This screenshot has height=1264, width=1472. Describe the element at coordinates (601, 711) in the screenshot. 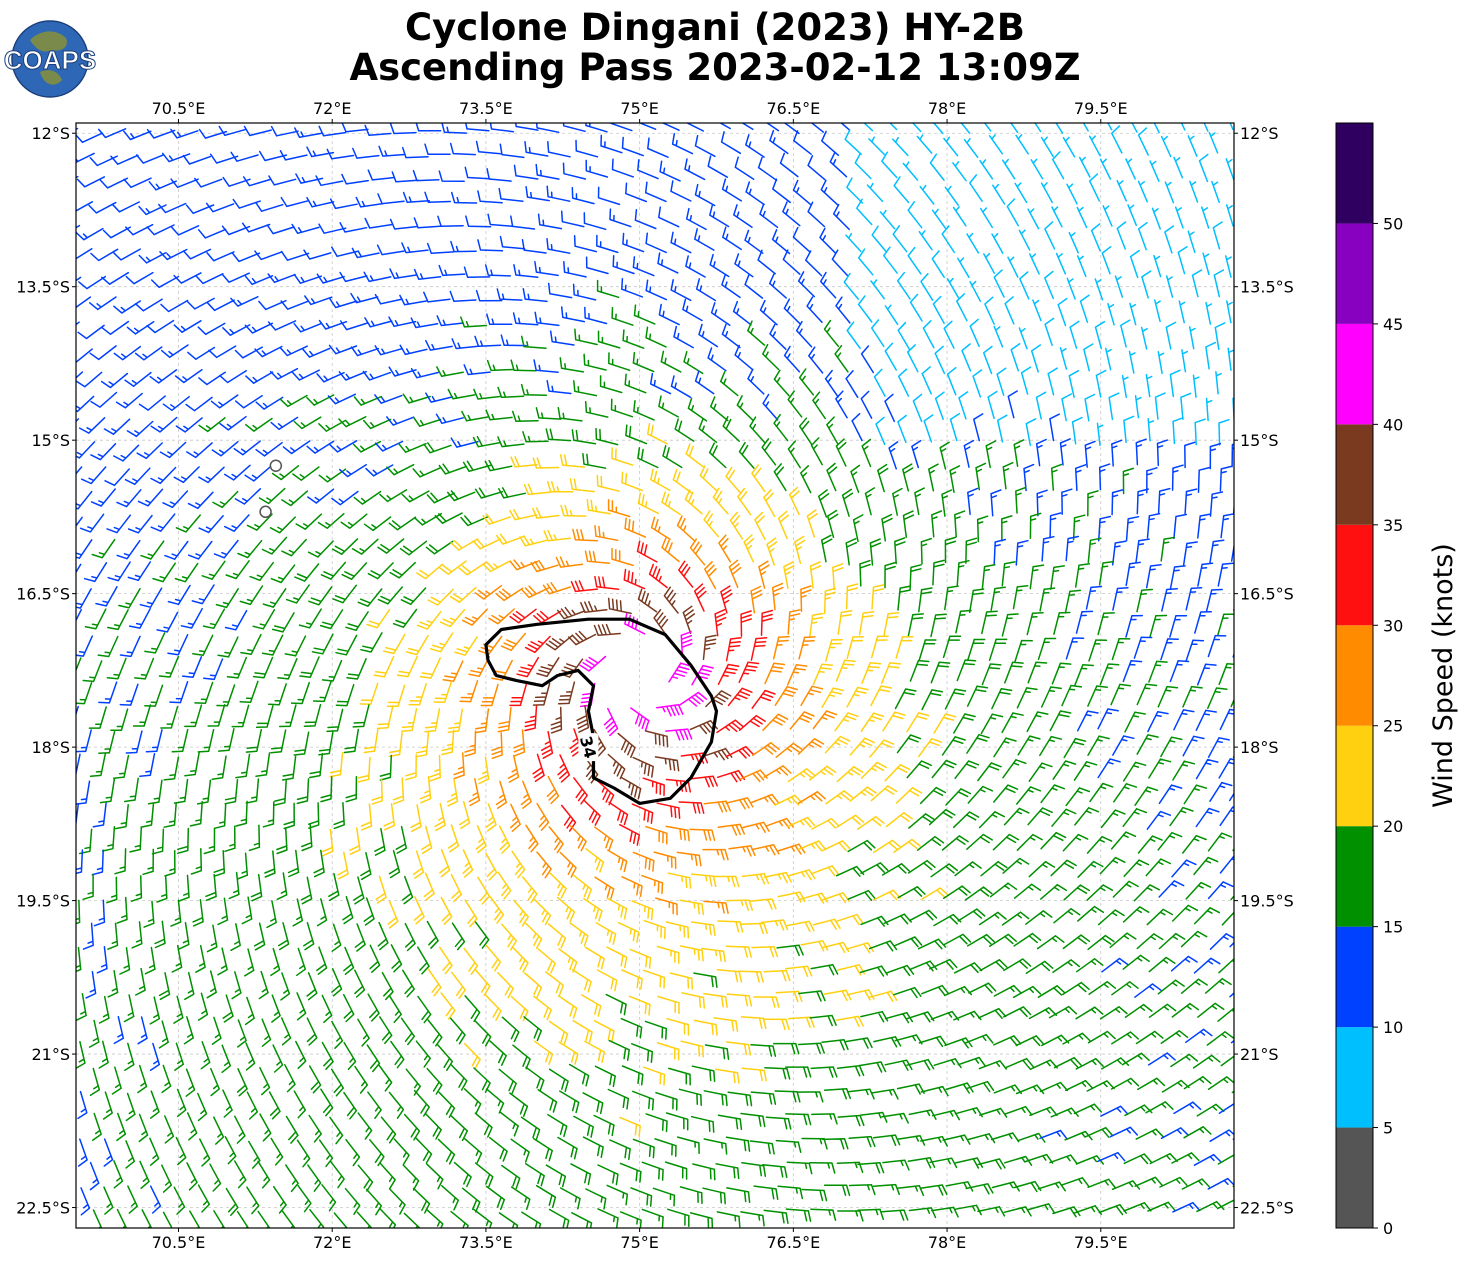

I see `contour-line` at that location.